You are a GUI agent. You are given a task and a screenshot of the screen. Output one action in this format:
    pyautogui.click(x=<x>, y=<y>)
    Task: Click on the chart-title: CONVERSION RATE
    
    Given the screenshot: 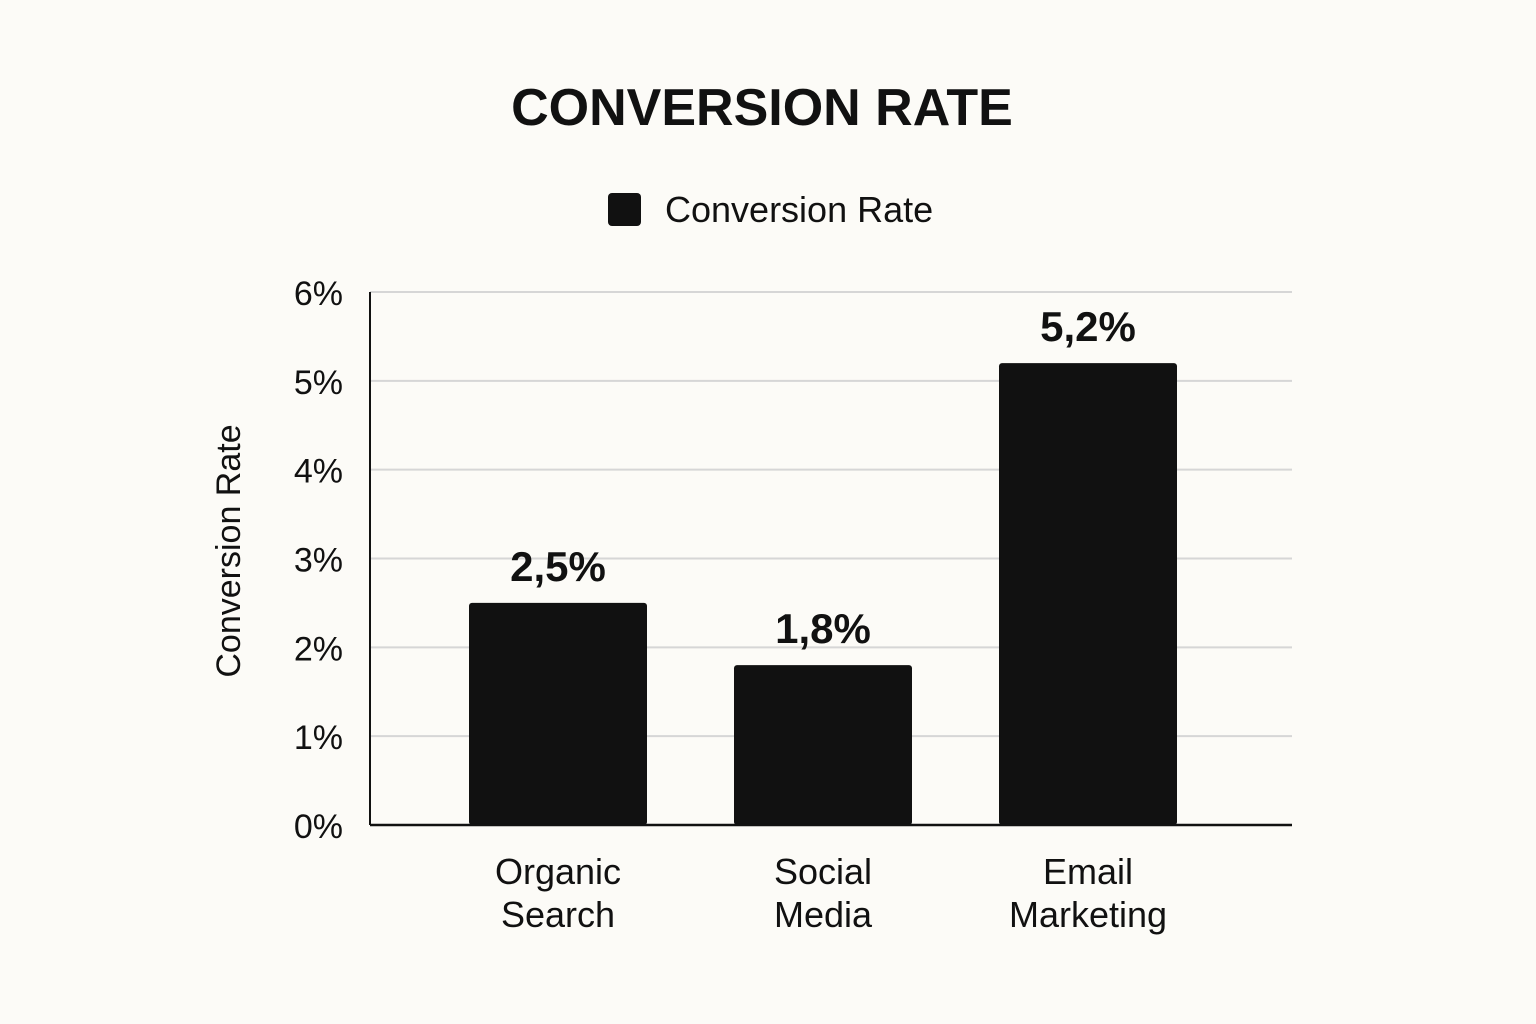 What is the action you would take?
    pyautogui.click(x=762, y=108)
    